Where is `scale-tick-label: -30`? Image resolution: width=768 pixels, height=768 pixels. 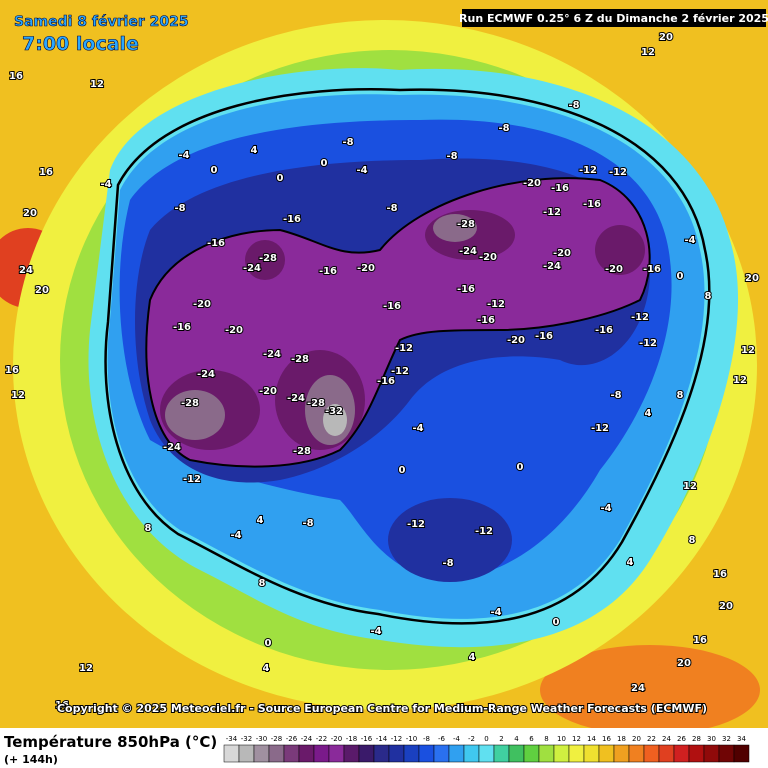
scale-tick-label: -30 is located at coordinates (261, 739).